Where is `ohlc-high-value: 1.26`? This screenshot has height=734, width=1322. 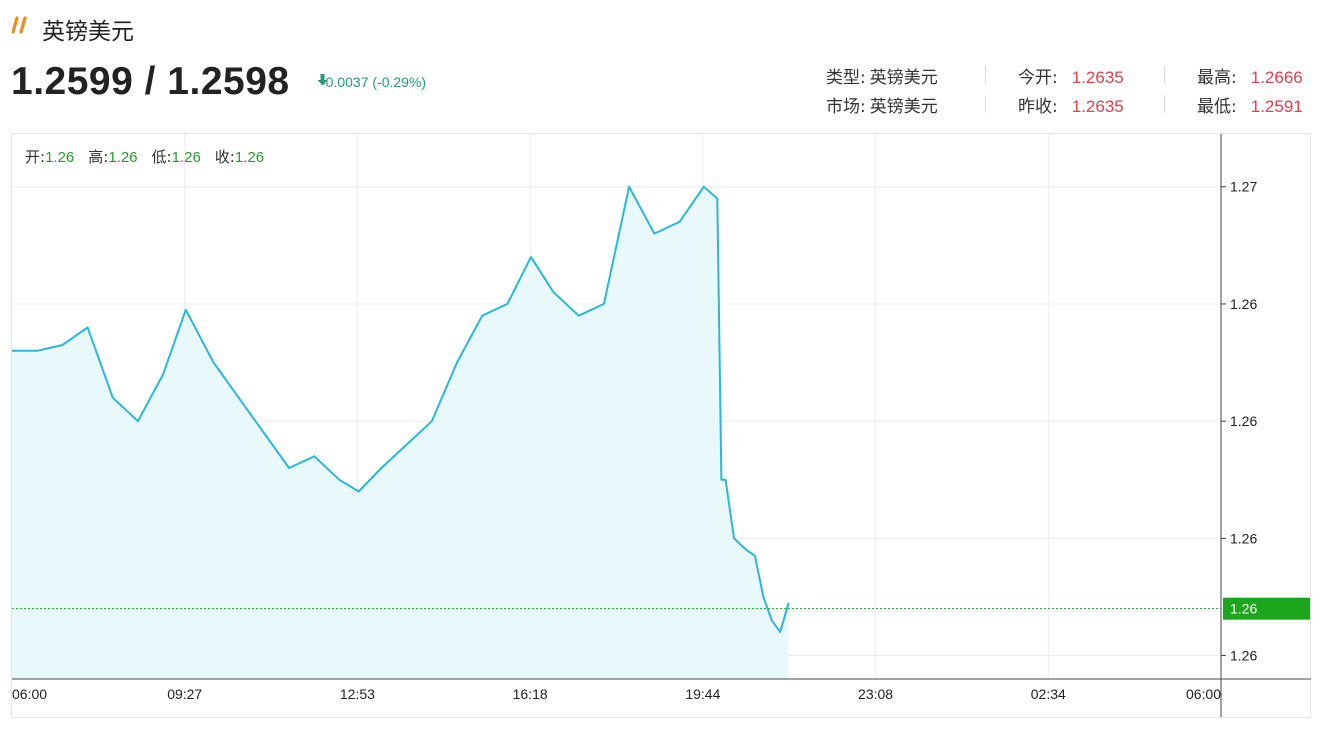
ohlc-high-value: 1.26 is located at coordinates (123, 157).